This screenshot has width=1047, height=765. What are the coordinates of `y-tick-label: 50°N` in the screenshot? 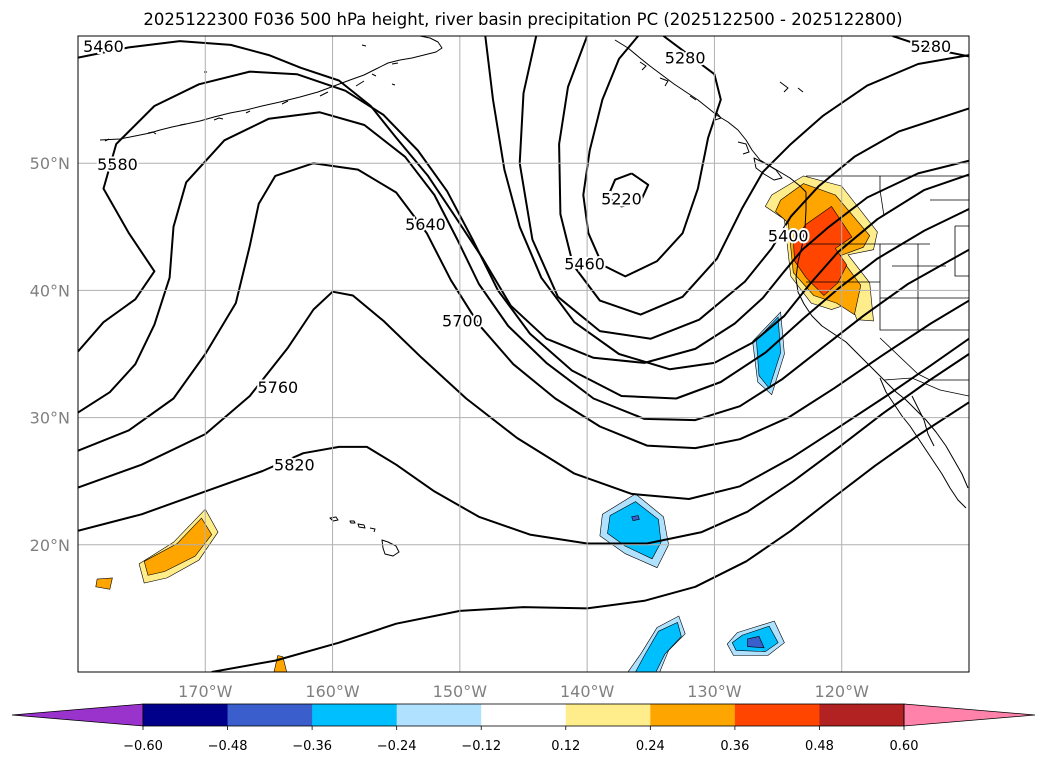 It's located at (50, 163).